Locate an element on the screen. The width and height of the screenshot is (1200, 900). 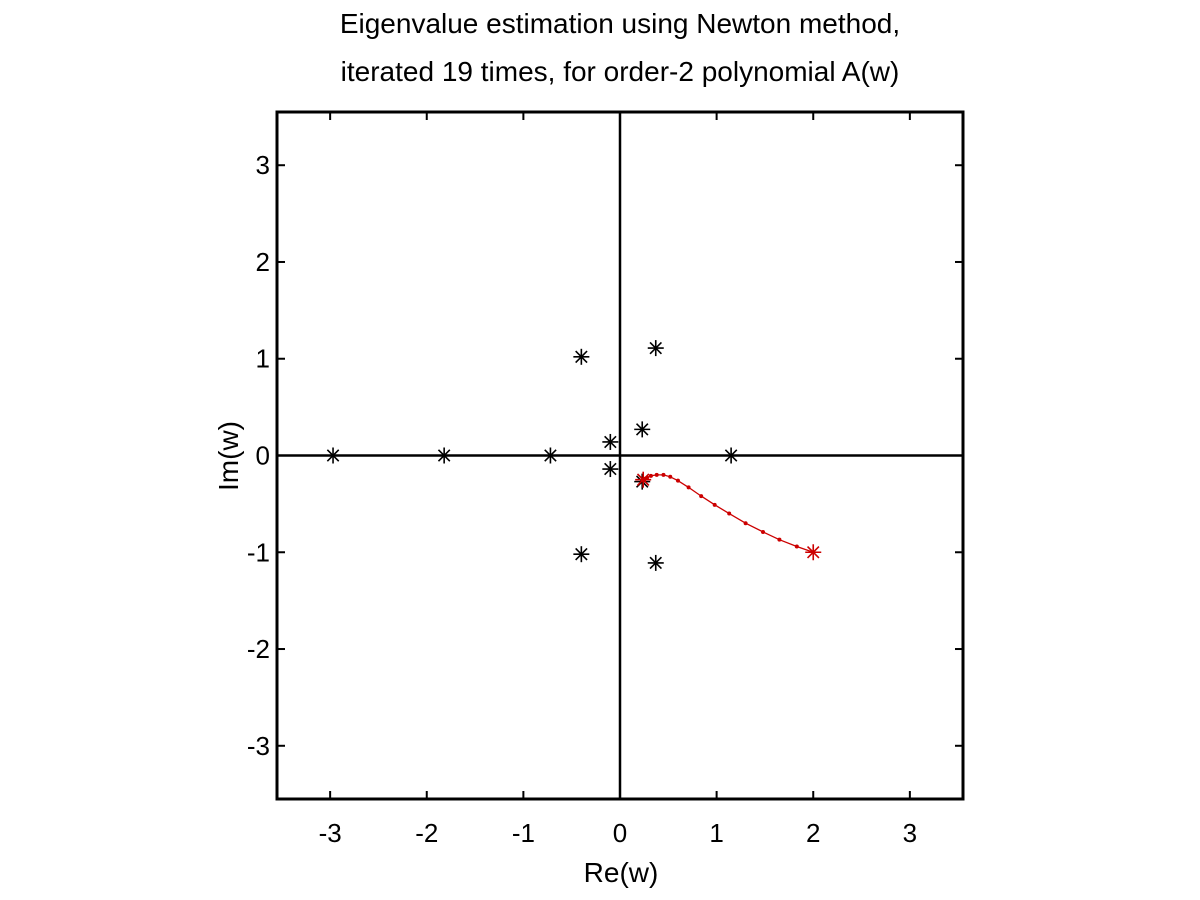
x-tick-label: 2 is located at coordinates (813, 833).